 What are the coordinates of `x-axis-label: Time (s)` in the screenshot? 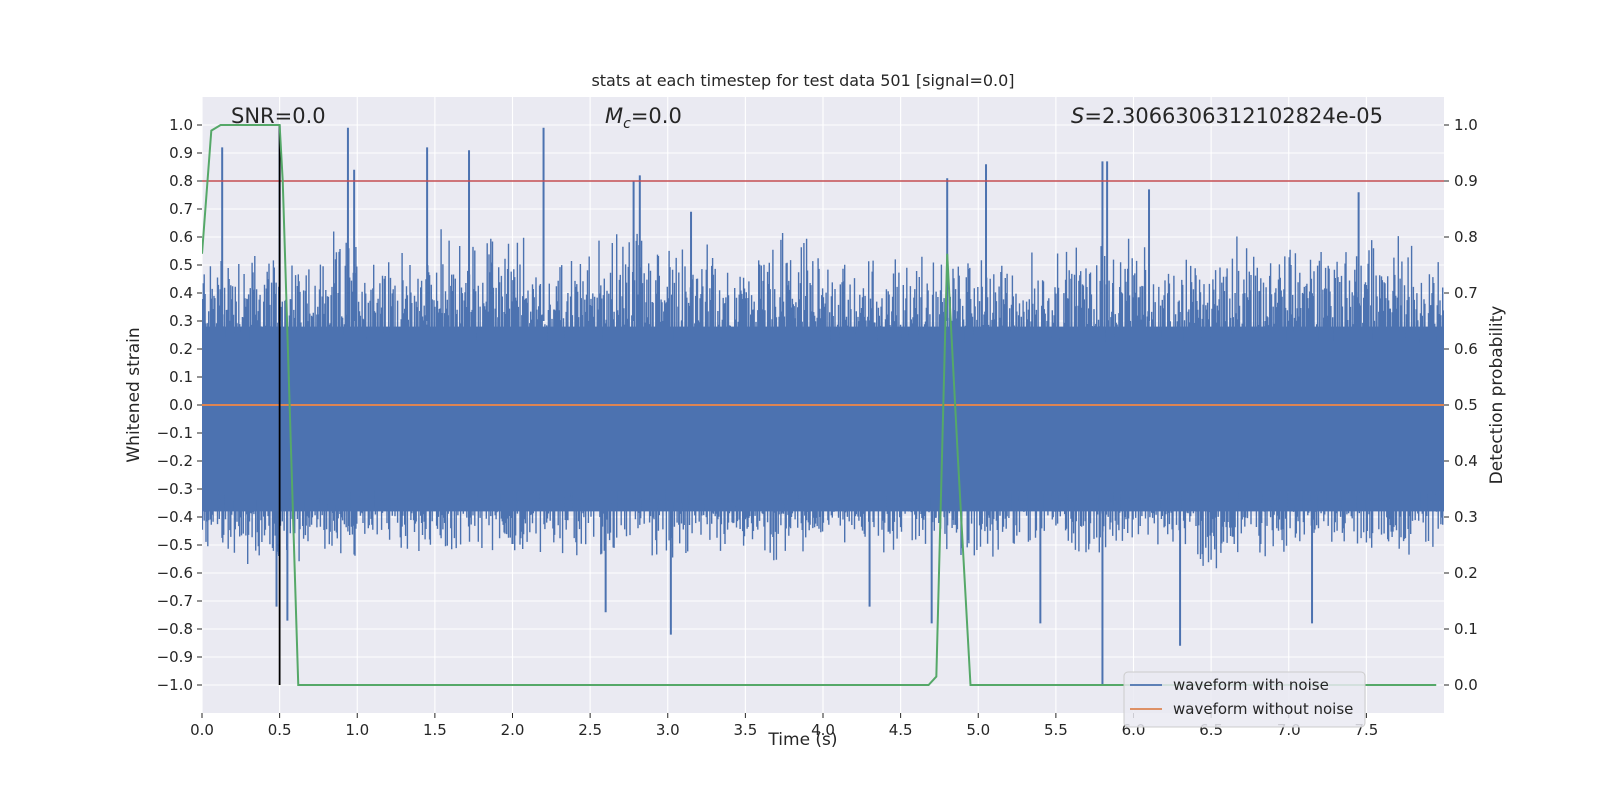 It's located at (802, 740).